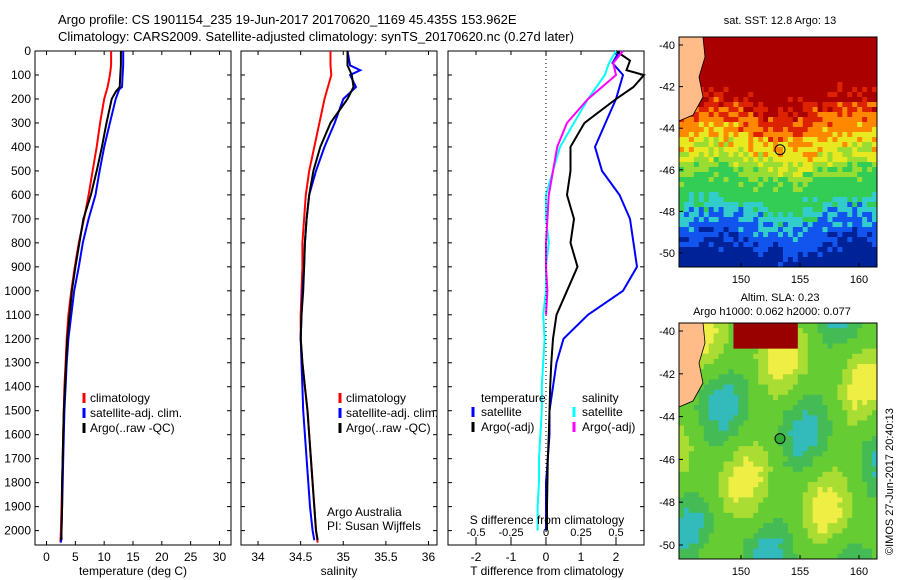 The image size is (900, 580). I want to click on map-y-tick-label: -50, so click(667, 254).